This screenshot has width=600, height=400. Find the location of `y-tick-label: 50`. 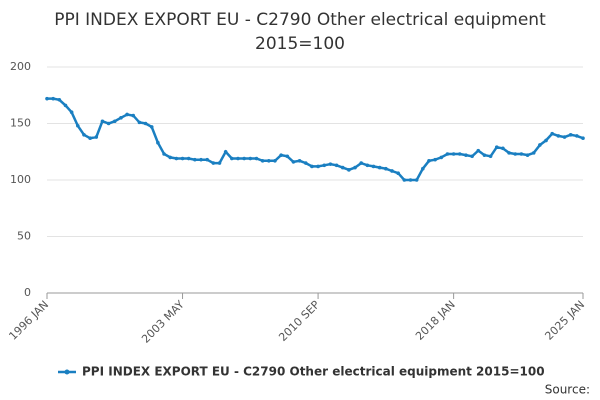

y-tick-label: 50 is located at coordinates (24, 236).